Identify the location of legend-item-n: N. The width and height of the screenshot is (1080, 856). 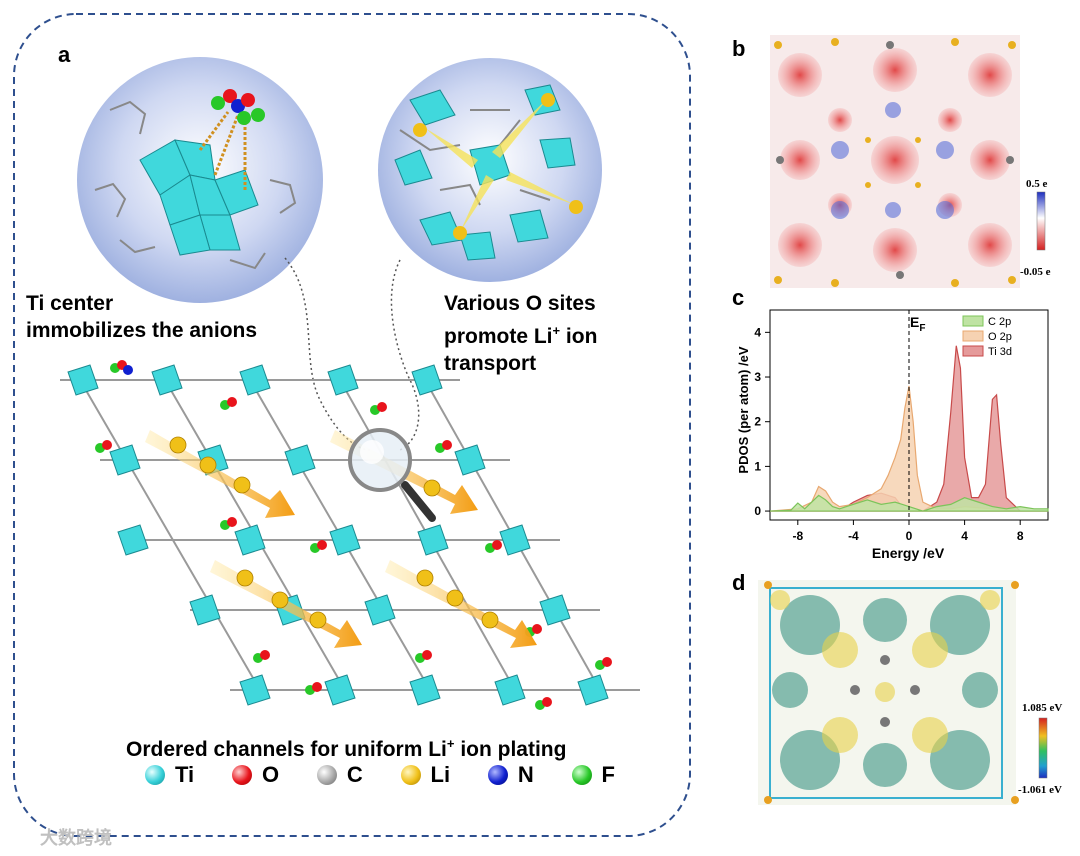
(510, 775).